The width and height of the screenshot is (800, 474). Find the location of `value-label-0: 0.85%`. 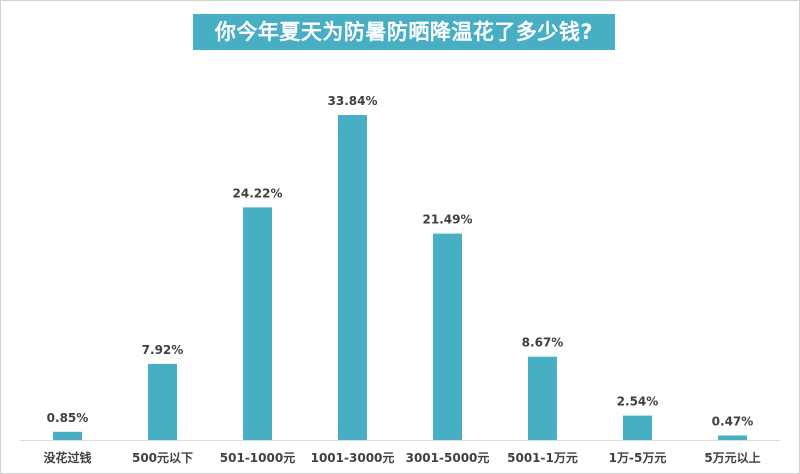

value-label-0: 0.85% is located at coordinates (68, 418).